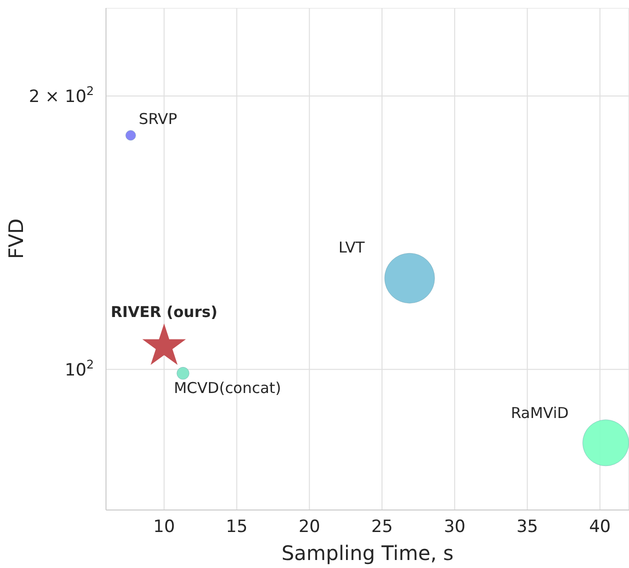 The image size is (629, 568). What do you see at coordinates (79, 368) in the screenshot?
I see `y-tick-label: 10$^{2}$` at bounding box center [79, 368].